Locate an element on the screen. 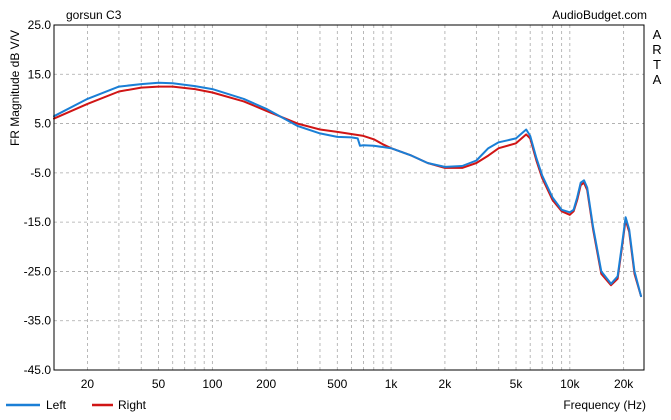 Image resolution: width=671 pixels, height=420 pixels. side-label-letter: R is located at coordinates (656, 49).